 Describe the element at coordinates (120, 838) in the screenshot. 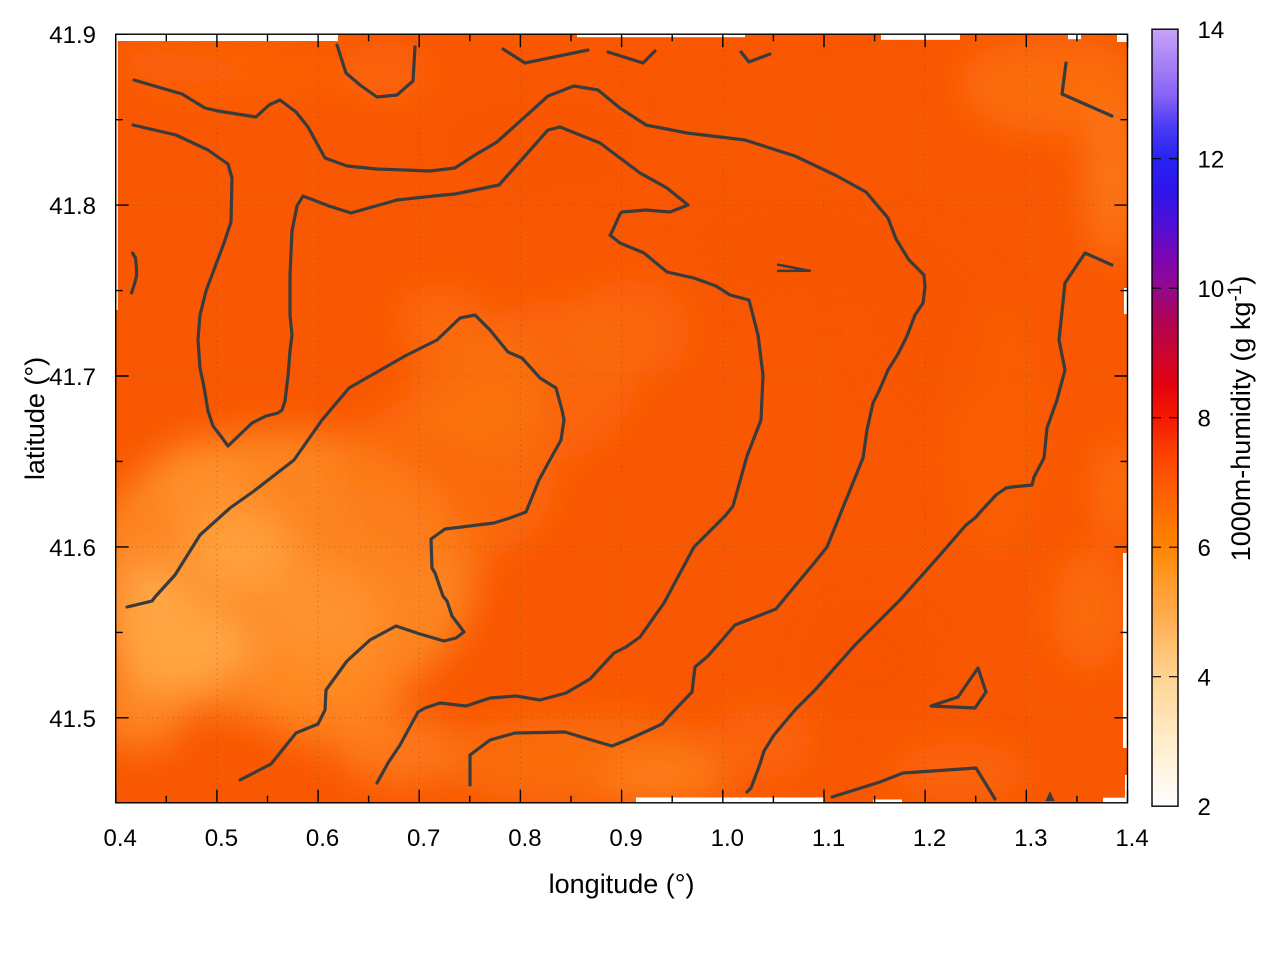

I see `svg-text: 0.4` at that location.